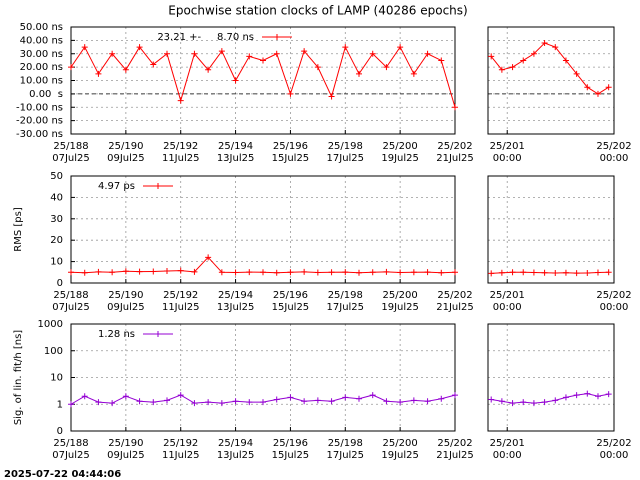  What do you see at coordinates (60, 283) in the screenshot?
I see `y-tick-label: 0` at bounding box center [60, 283].